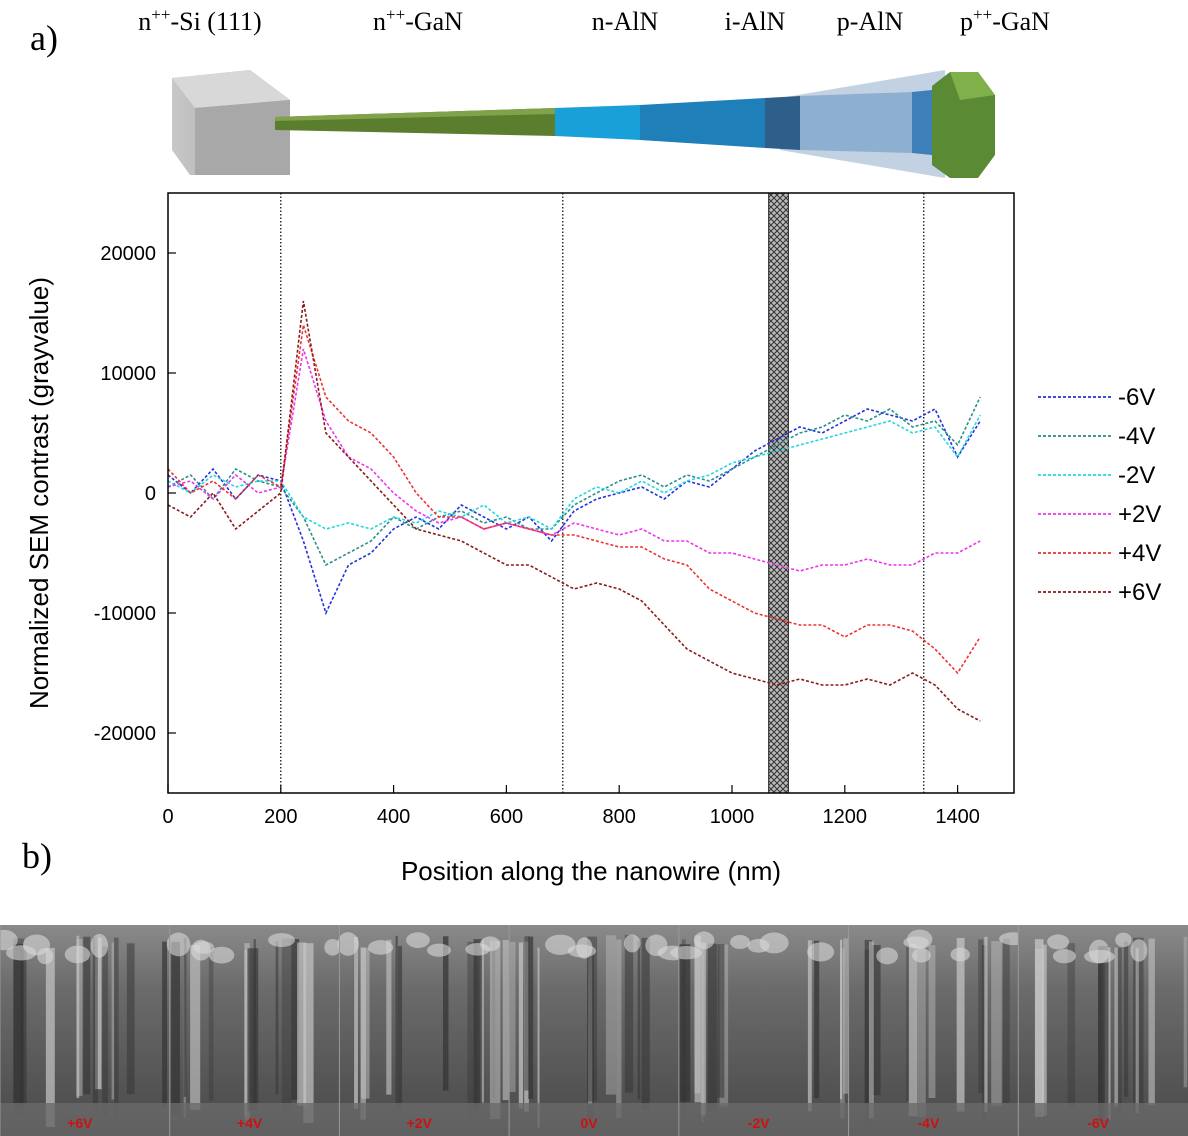  Describe the element at coordinates (39, 493) in the screenshot. I see `y-axis-title: Normalized SEM contrast (grayvalue)` at that location.